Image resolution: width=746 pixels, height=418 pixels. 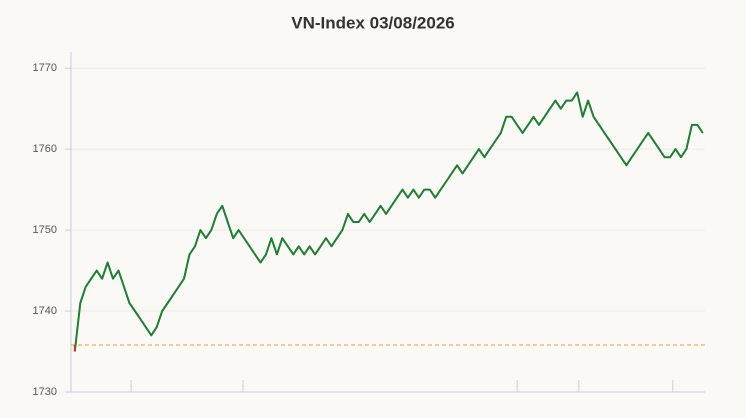 I want to click on y-tick-label: 1770, so click(x=45, y=68).